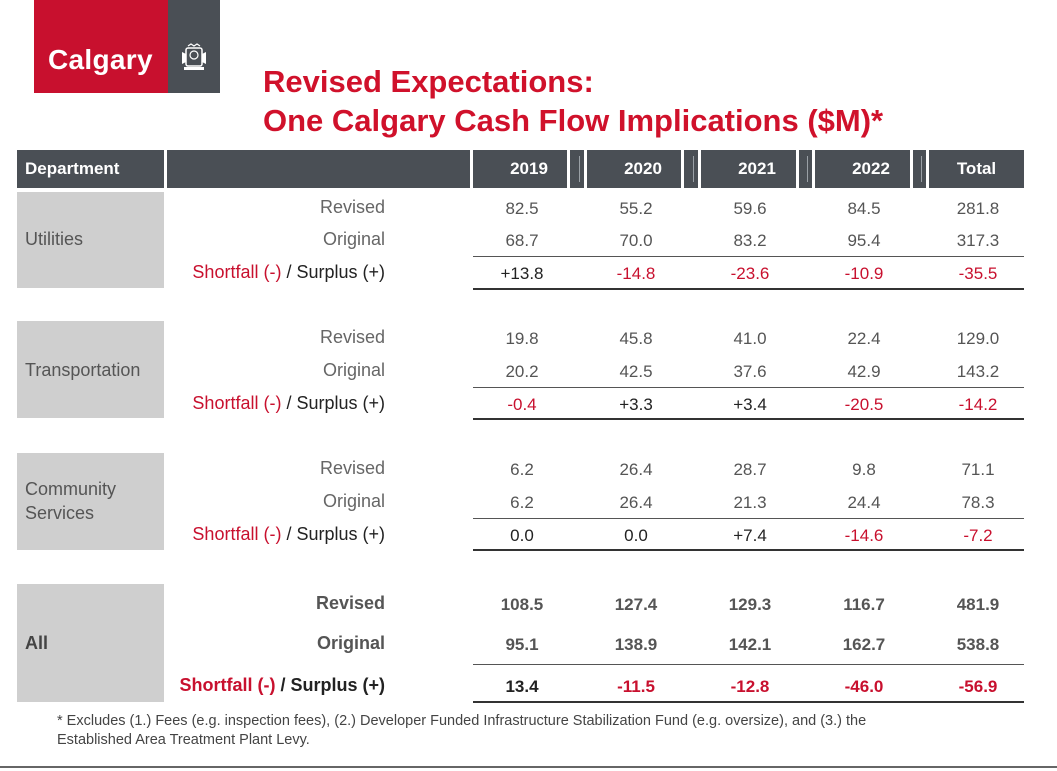  I want to click on cell-community-shortfall-2020: 0.0, so click(636, 535).